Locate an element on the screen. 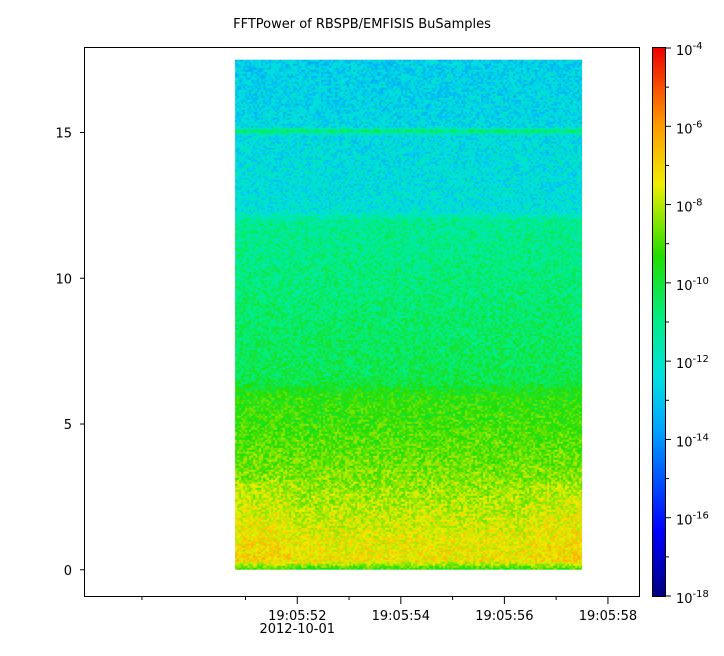 The image size is (724, 656). colorbar-tick-label: 10⁻¹⁶ is located at coordinates (692, 520).